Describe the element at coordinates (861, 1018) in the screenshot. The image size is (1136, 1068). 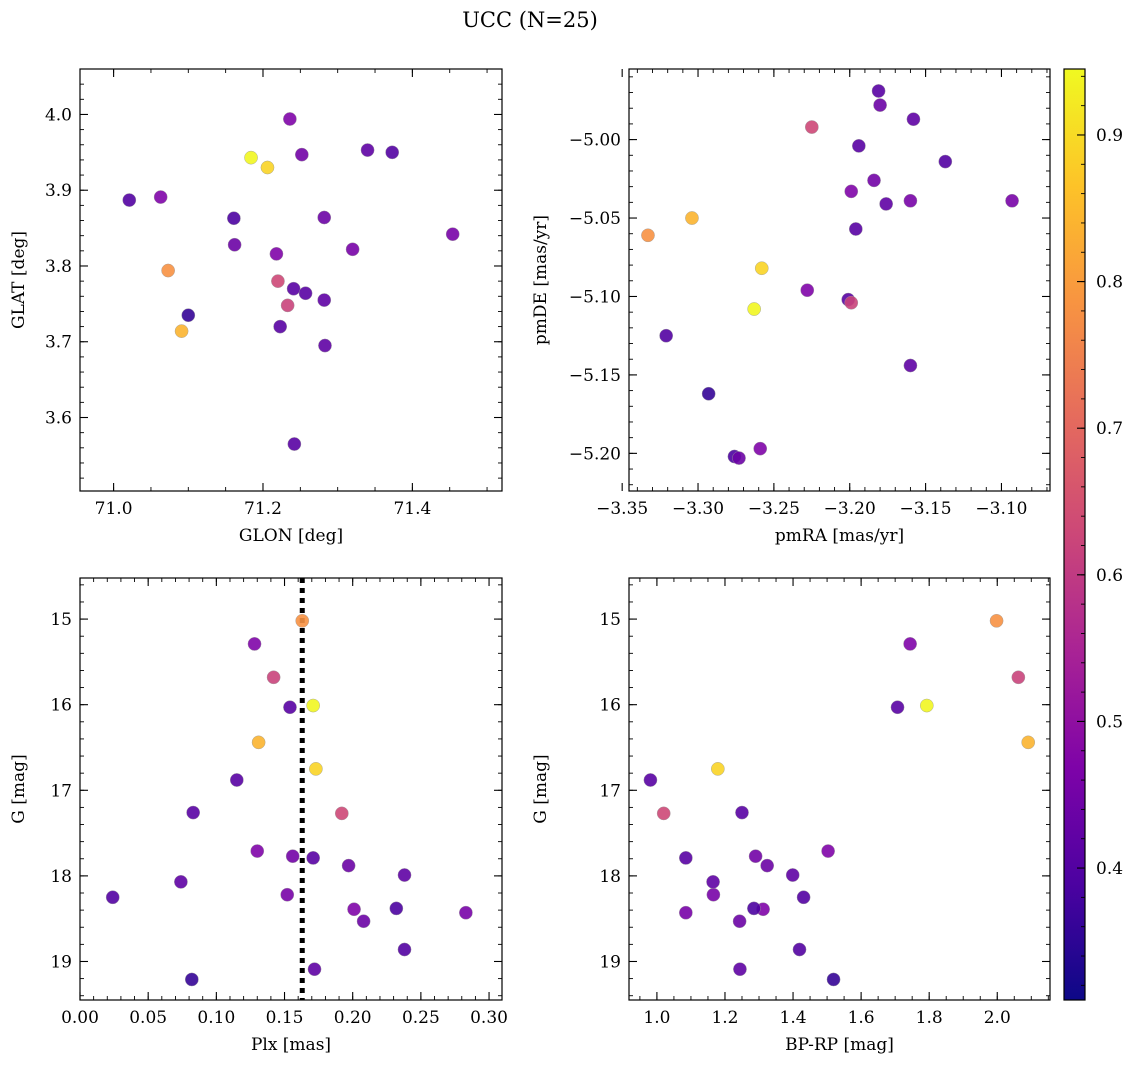
I see `x-tick-label: 1.6` at that location.